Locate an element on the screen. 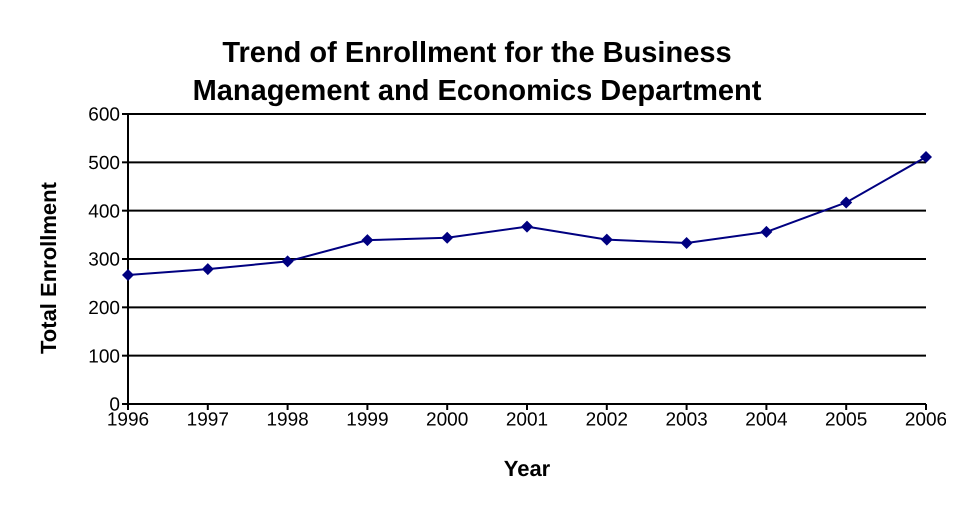 The width and height of the screenshot is (954, 516). x-axis-title: Year is located at coordinates (527, 468).